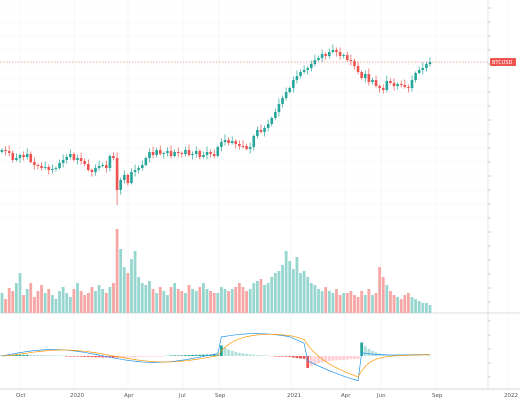  Describe the element at coordinates (77, 396) in the screenshot. I see `time-label-2020: 2020` at that location.